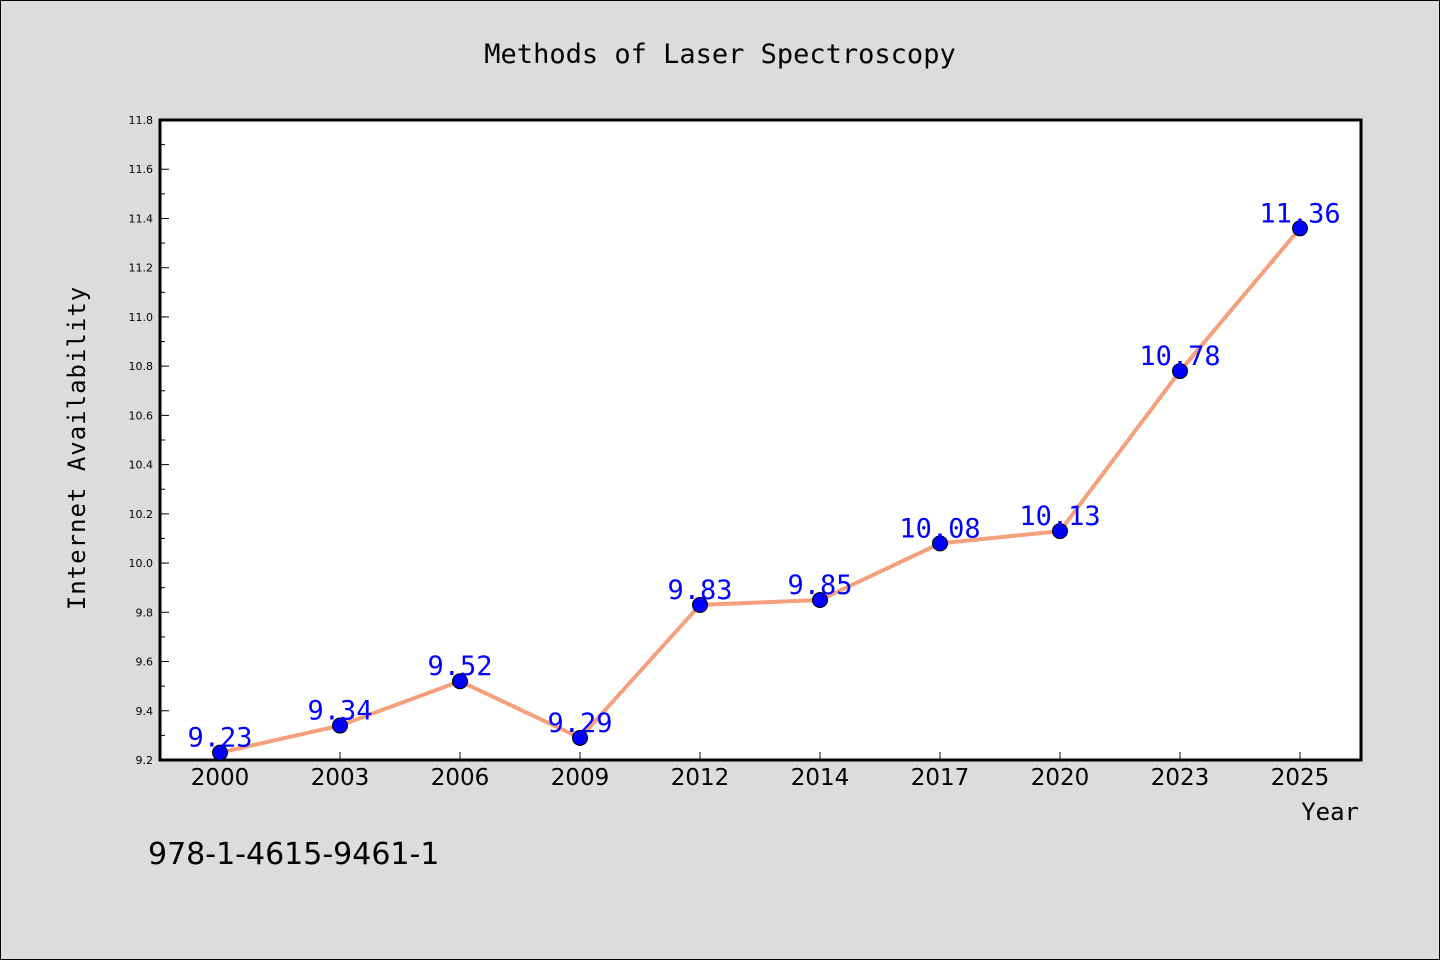 Image resolution: width=1440 pixels, height=960 pixels. I want to click on y-tick-label: 11.0, so click(141, 317).